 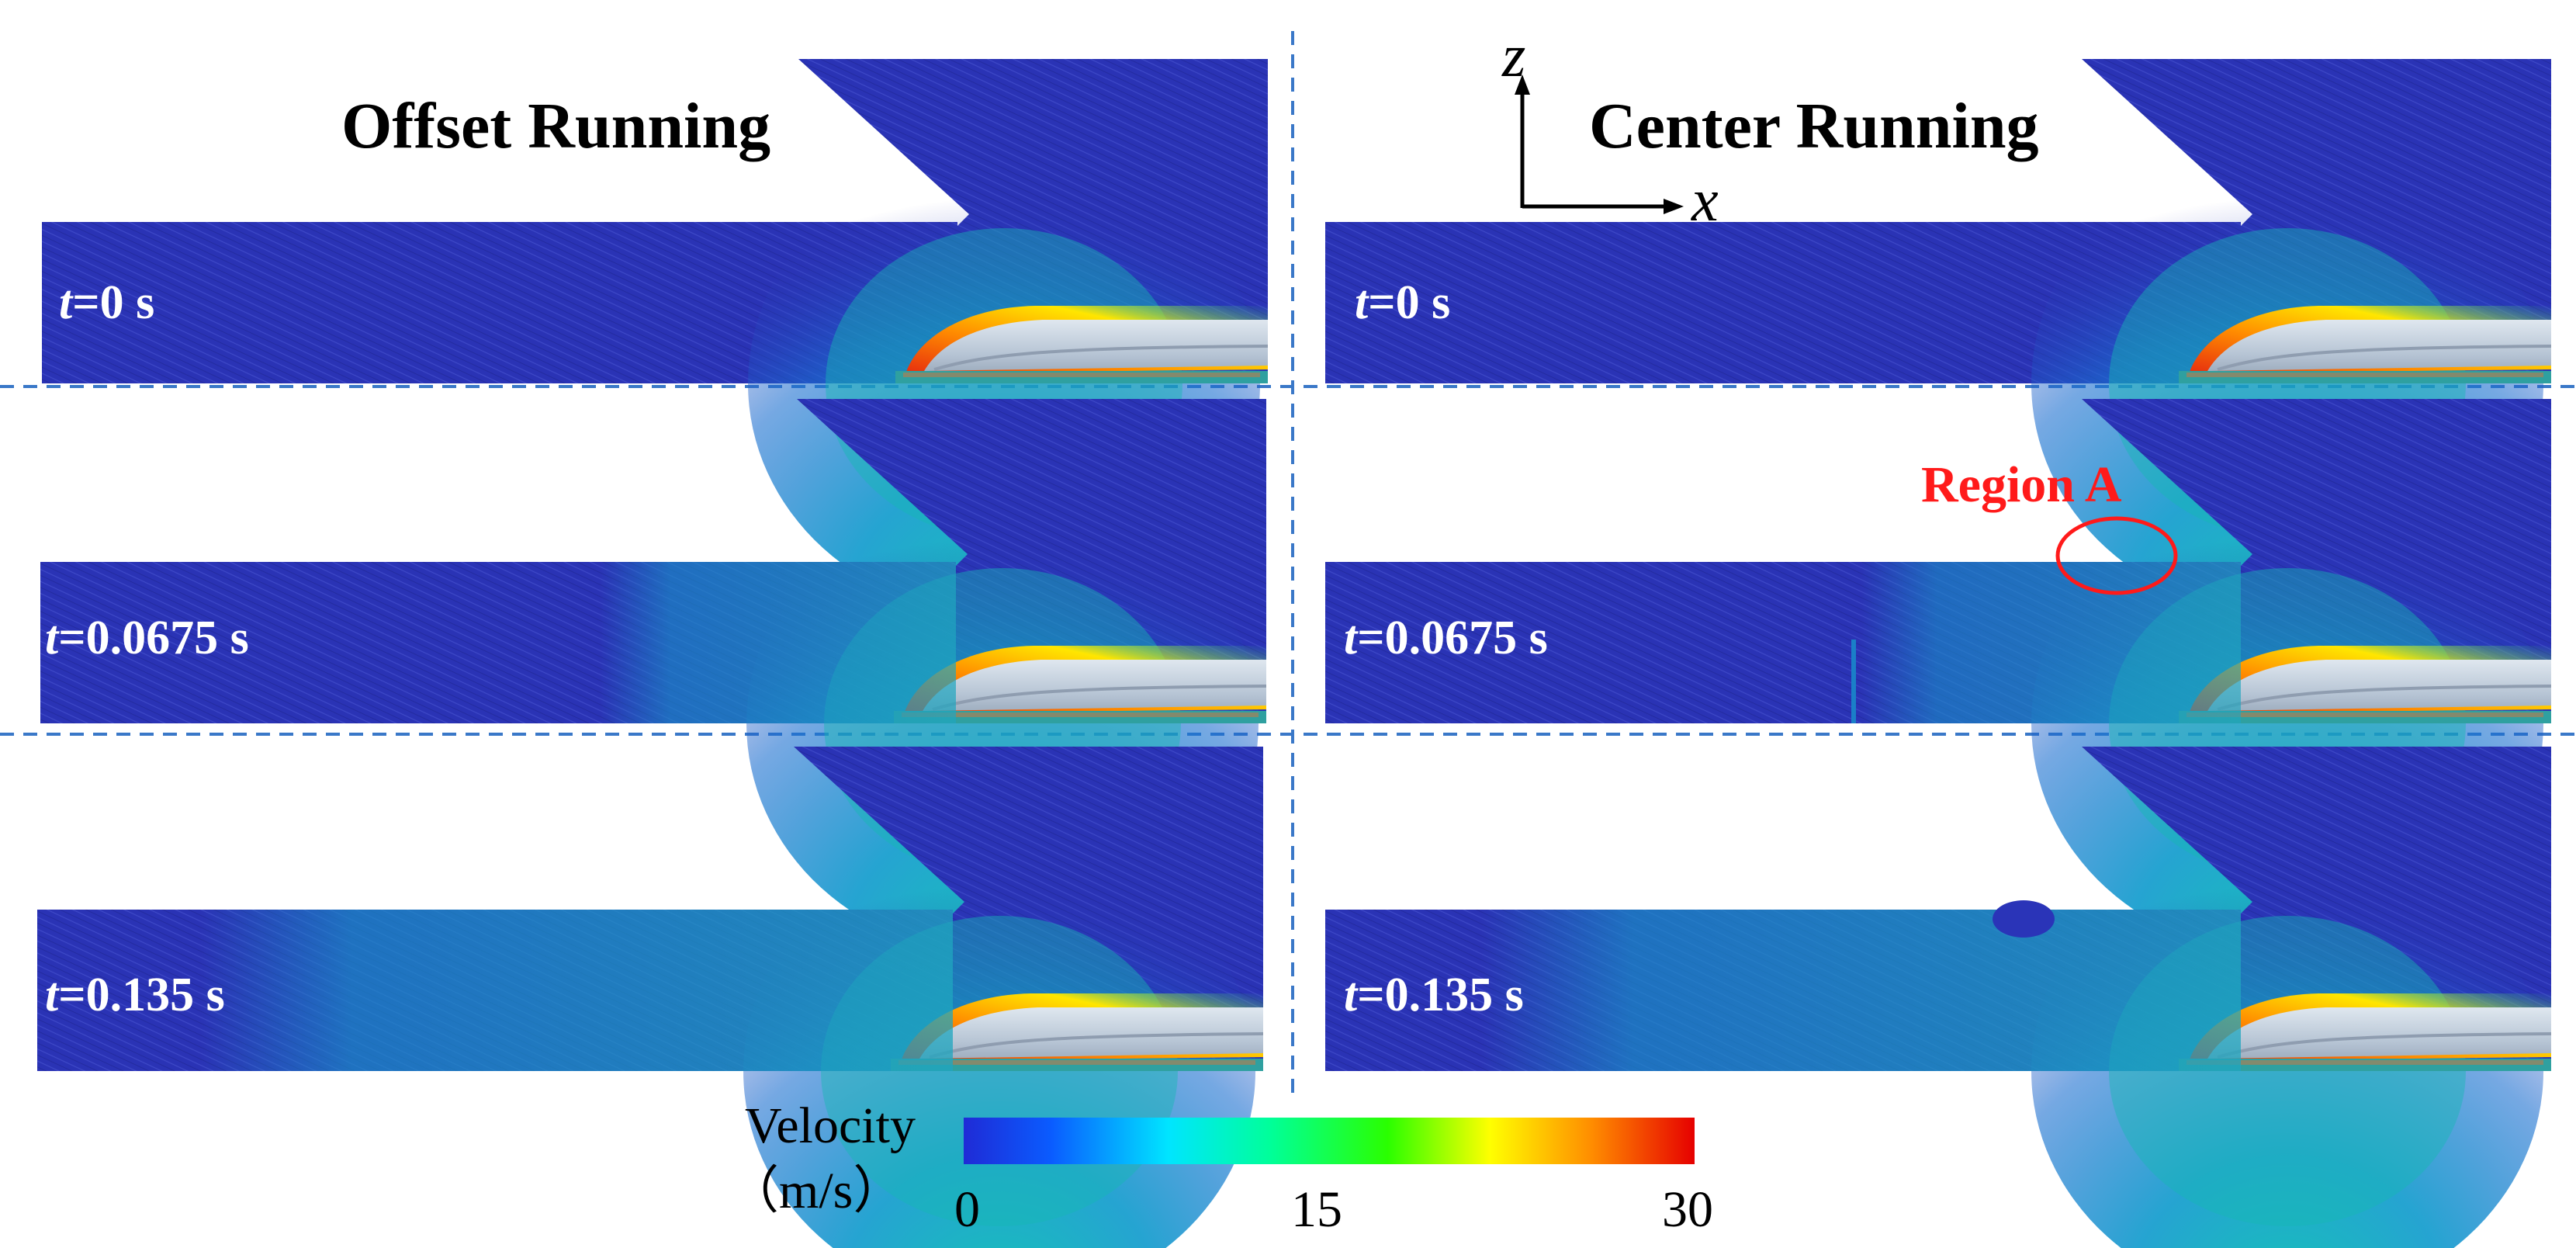 What do you see at coordinates (2049, 525) in the screenshot?
I see `region-a-annotation: Region A` at bounding box center [2049, 525].